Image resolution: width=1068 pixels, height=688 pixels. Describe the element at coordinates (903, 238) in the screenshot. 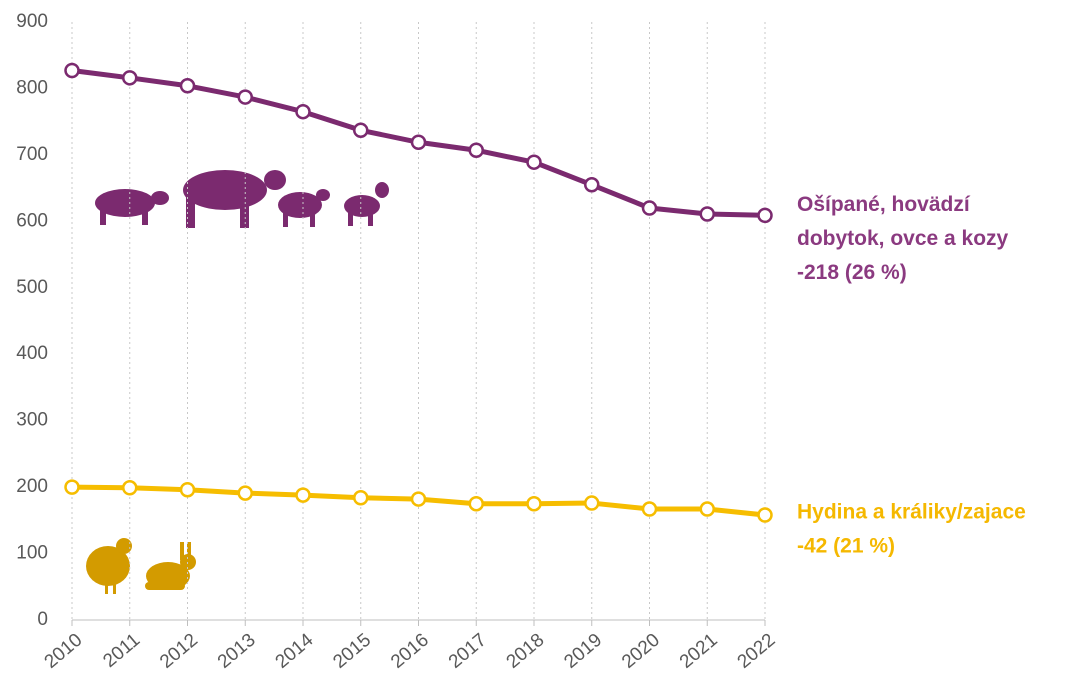

I see `series-label: dobytok, ovce a kozy` at that location.